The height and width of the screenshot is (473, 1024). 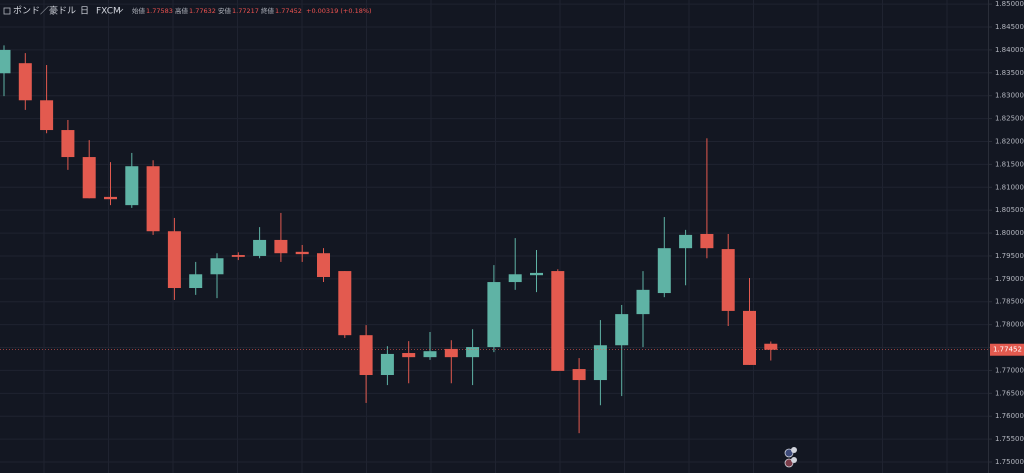 What do you see at coordinates (159, 11) in the screenshot?
I see `ohlc-value: 1.77583` at bounding box center [159, 11].